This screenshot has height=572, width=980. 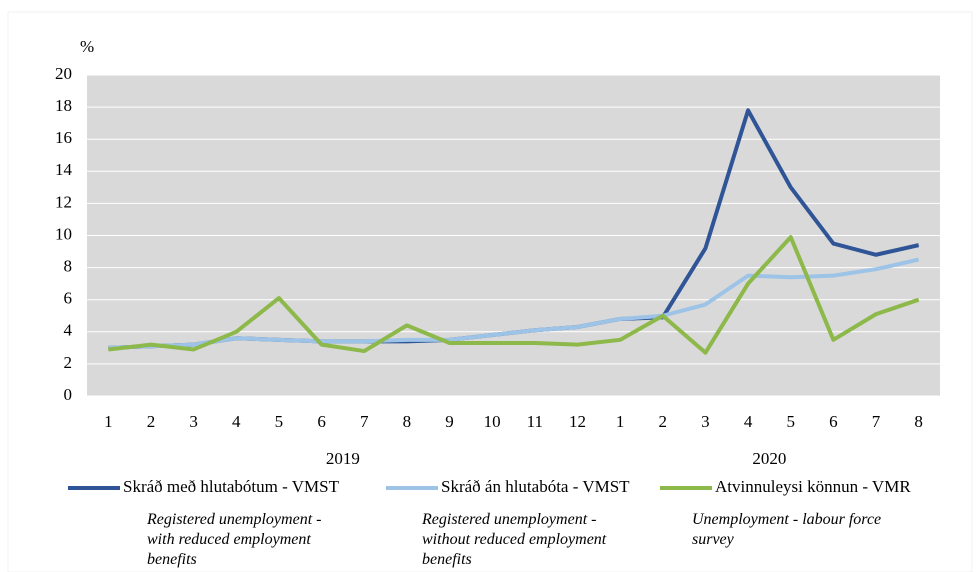 I want to click on y-tick-label: 16, so click(x=63, y=137).